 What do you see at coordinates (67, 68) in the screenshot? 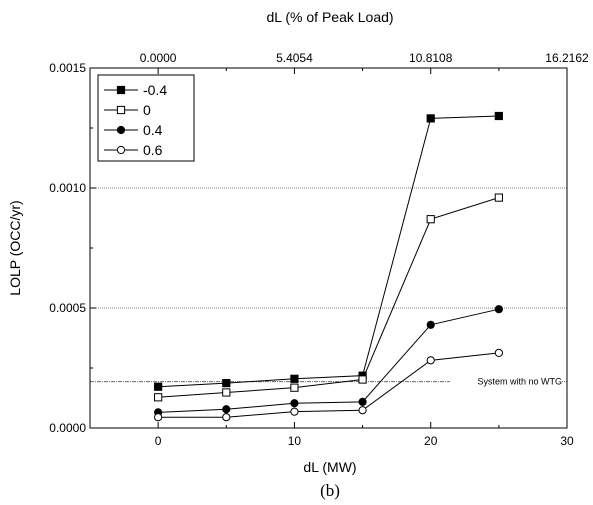
I see `y-tick-label: 0.0015` at bounding box center [67, 68].